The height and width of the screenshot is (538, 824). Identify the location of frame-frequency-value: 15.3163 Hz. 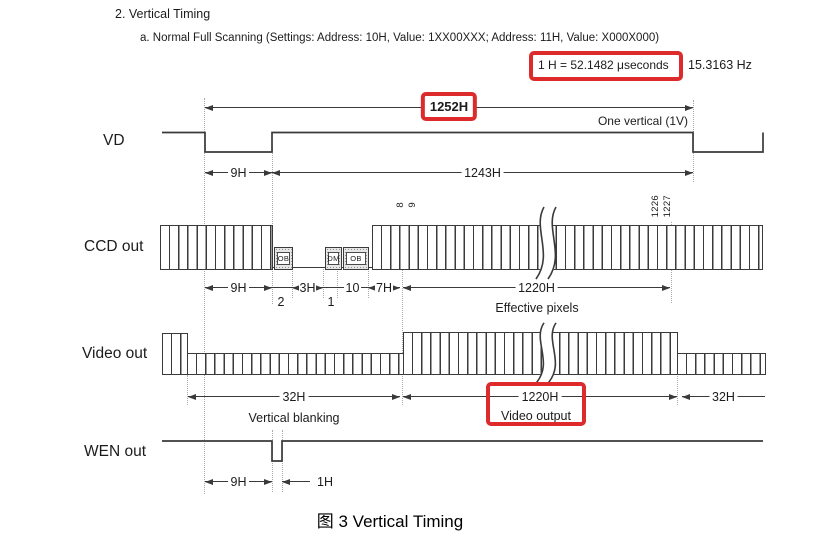
(720, 65).